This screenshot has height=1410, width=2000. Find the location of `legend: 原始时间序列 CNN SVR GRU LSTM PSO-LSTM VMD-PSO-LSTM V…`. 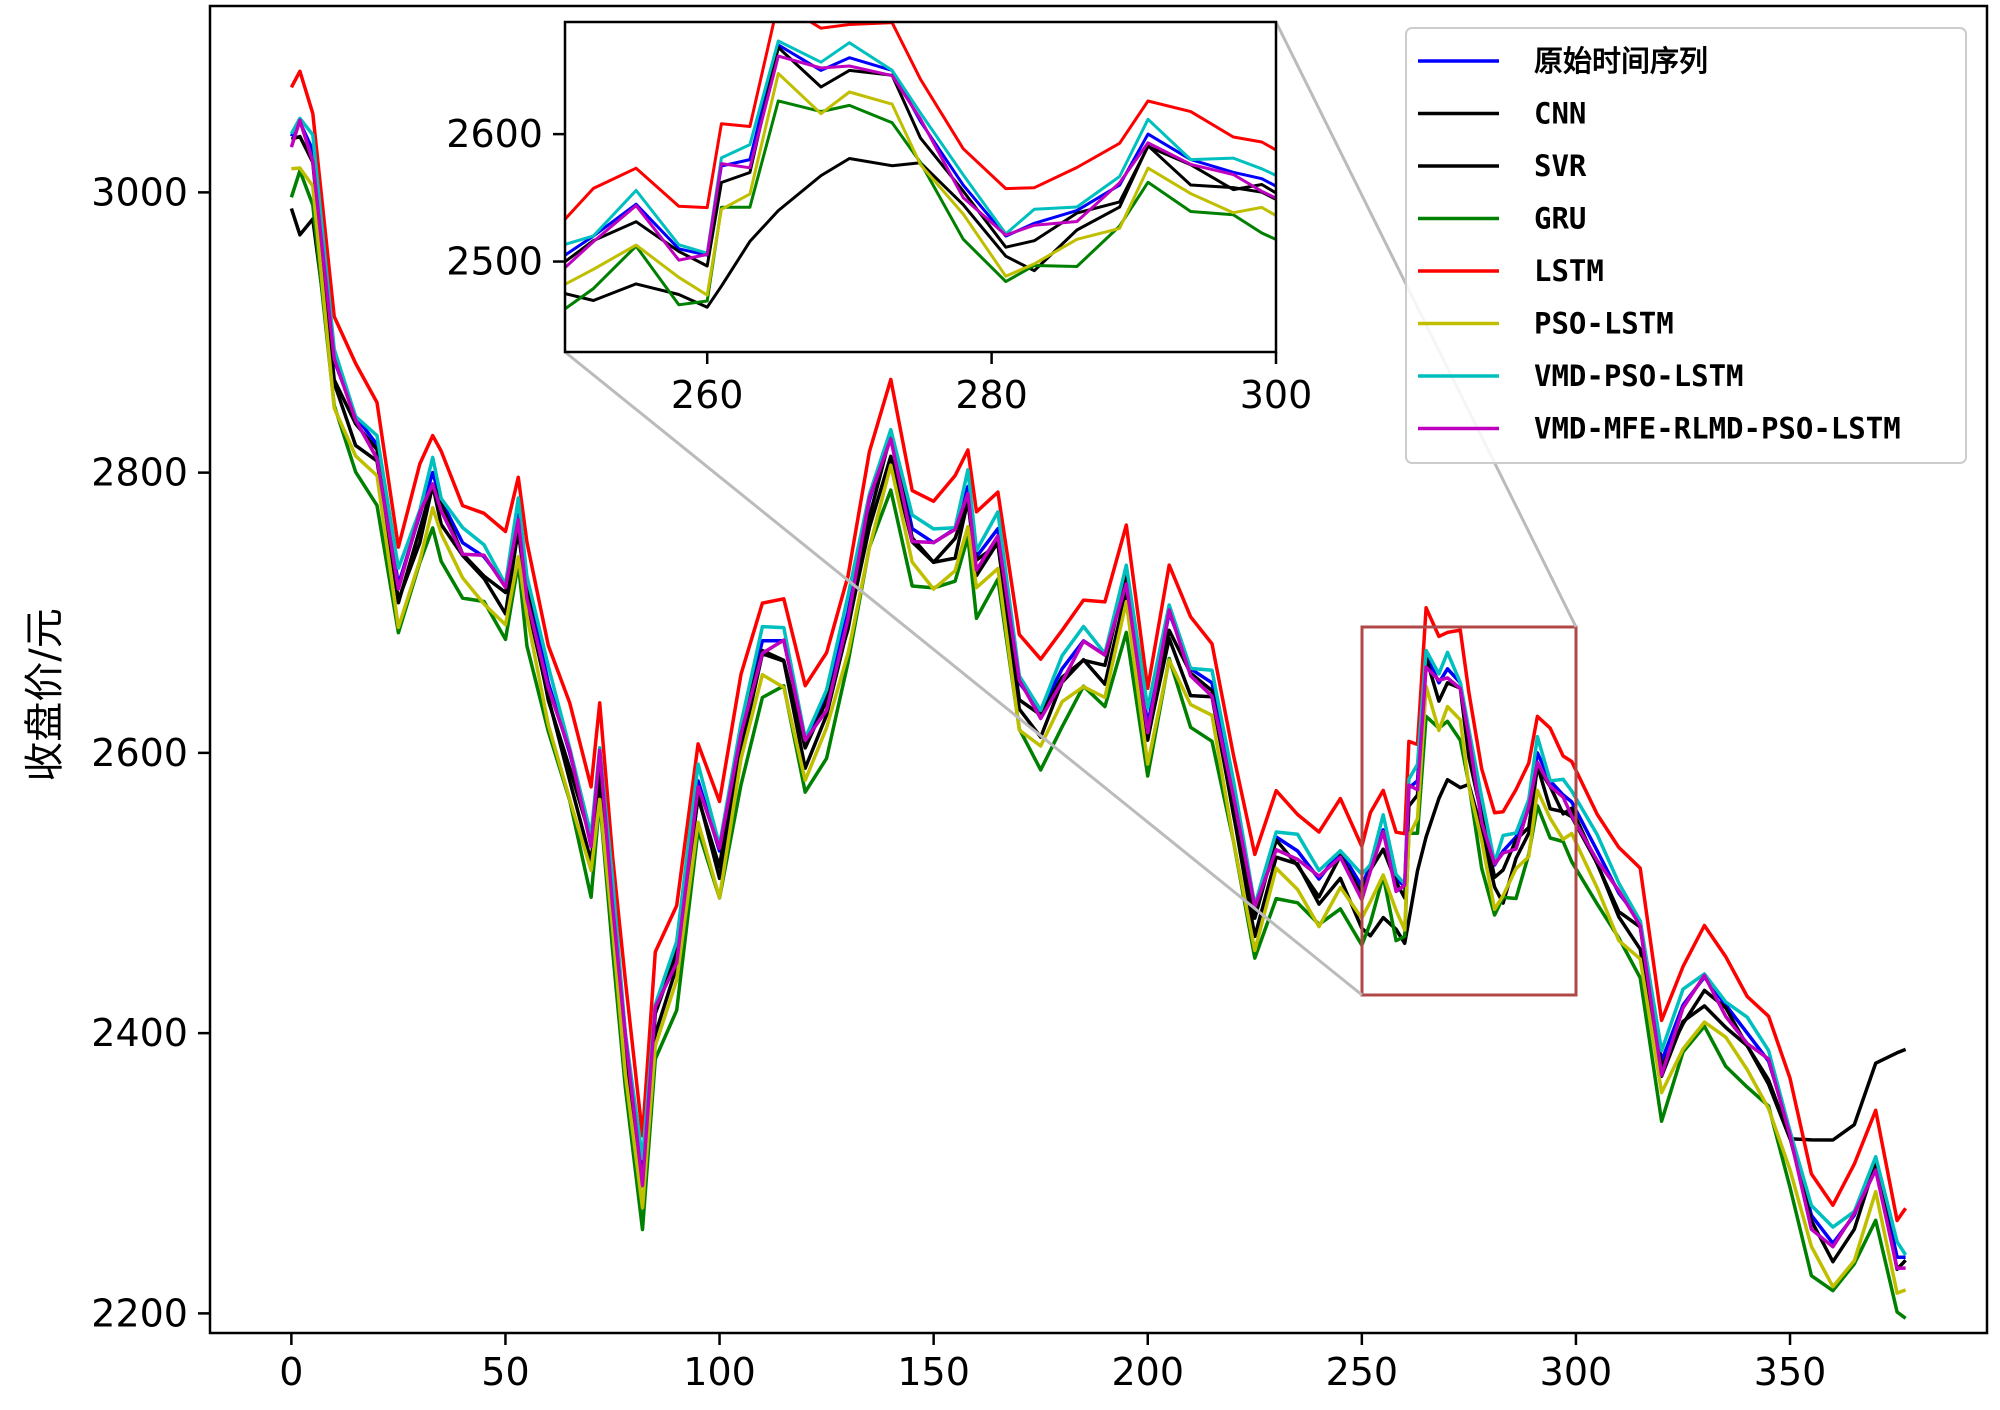

legend: 原始时间序列 CNN SVR GRU LSTM PSO-LSTM VMD-PSO-LSTM V… is located at coordinates (1686, 245).